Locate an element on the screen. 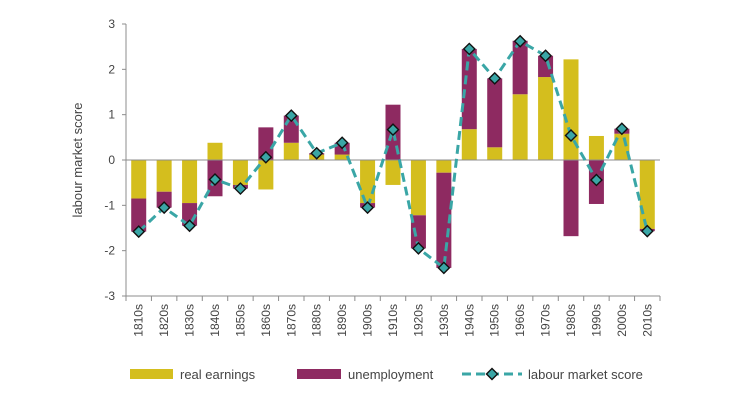  x-tick-label: 2010s is located at coordinates (647, 320).